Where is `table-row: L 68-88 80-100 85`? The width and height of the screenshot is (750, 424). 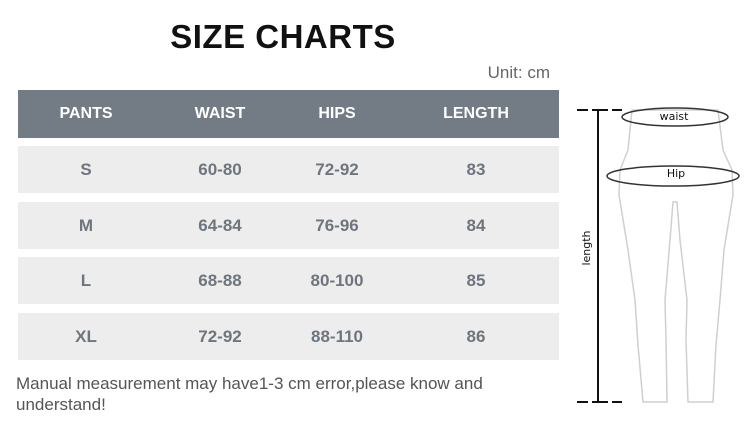
table-row: L 68-88 80-100 85 is located at coordinates (288, 280).